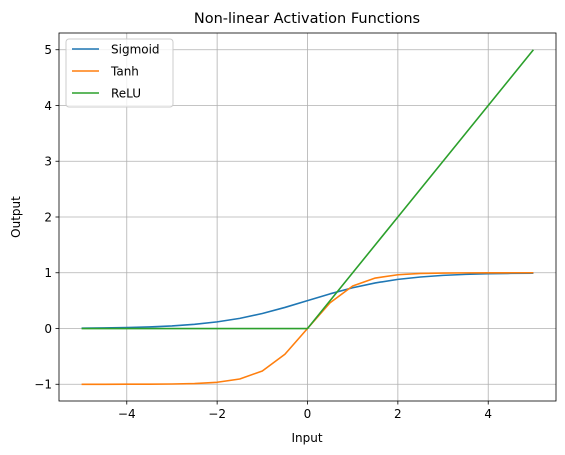 Image resolution: width=565 pixels, height=455 pixels. I want to click on chart-title: Non-linear Activation Functions, so click(307, 19).